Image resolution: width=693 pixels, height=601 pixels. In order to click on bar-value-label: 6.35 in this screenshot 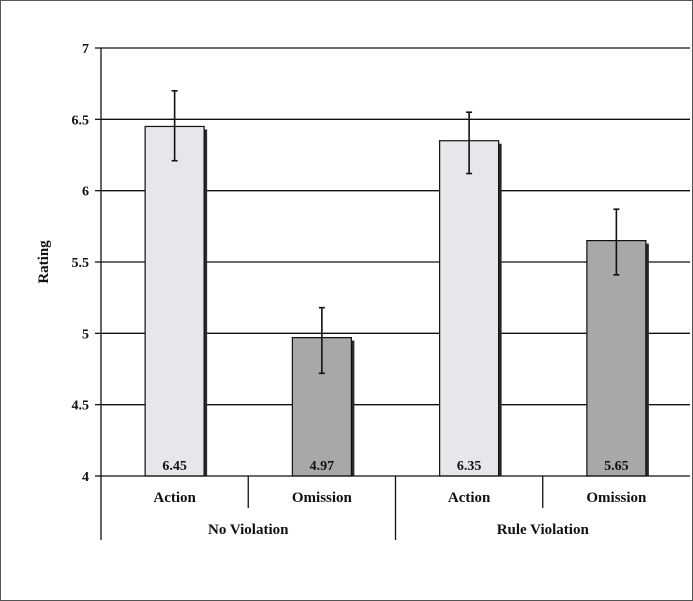, I will do `click(469, 466)`.